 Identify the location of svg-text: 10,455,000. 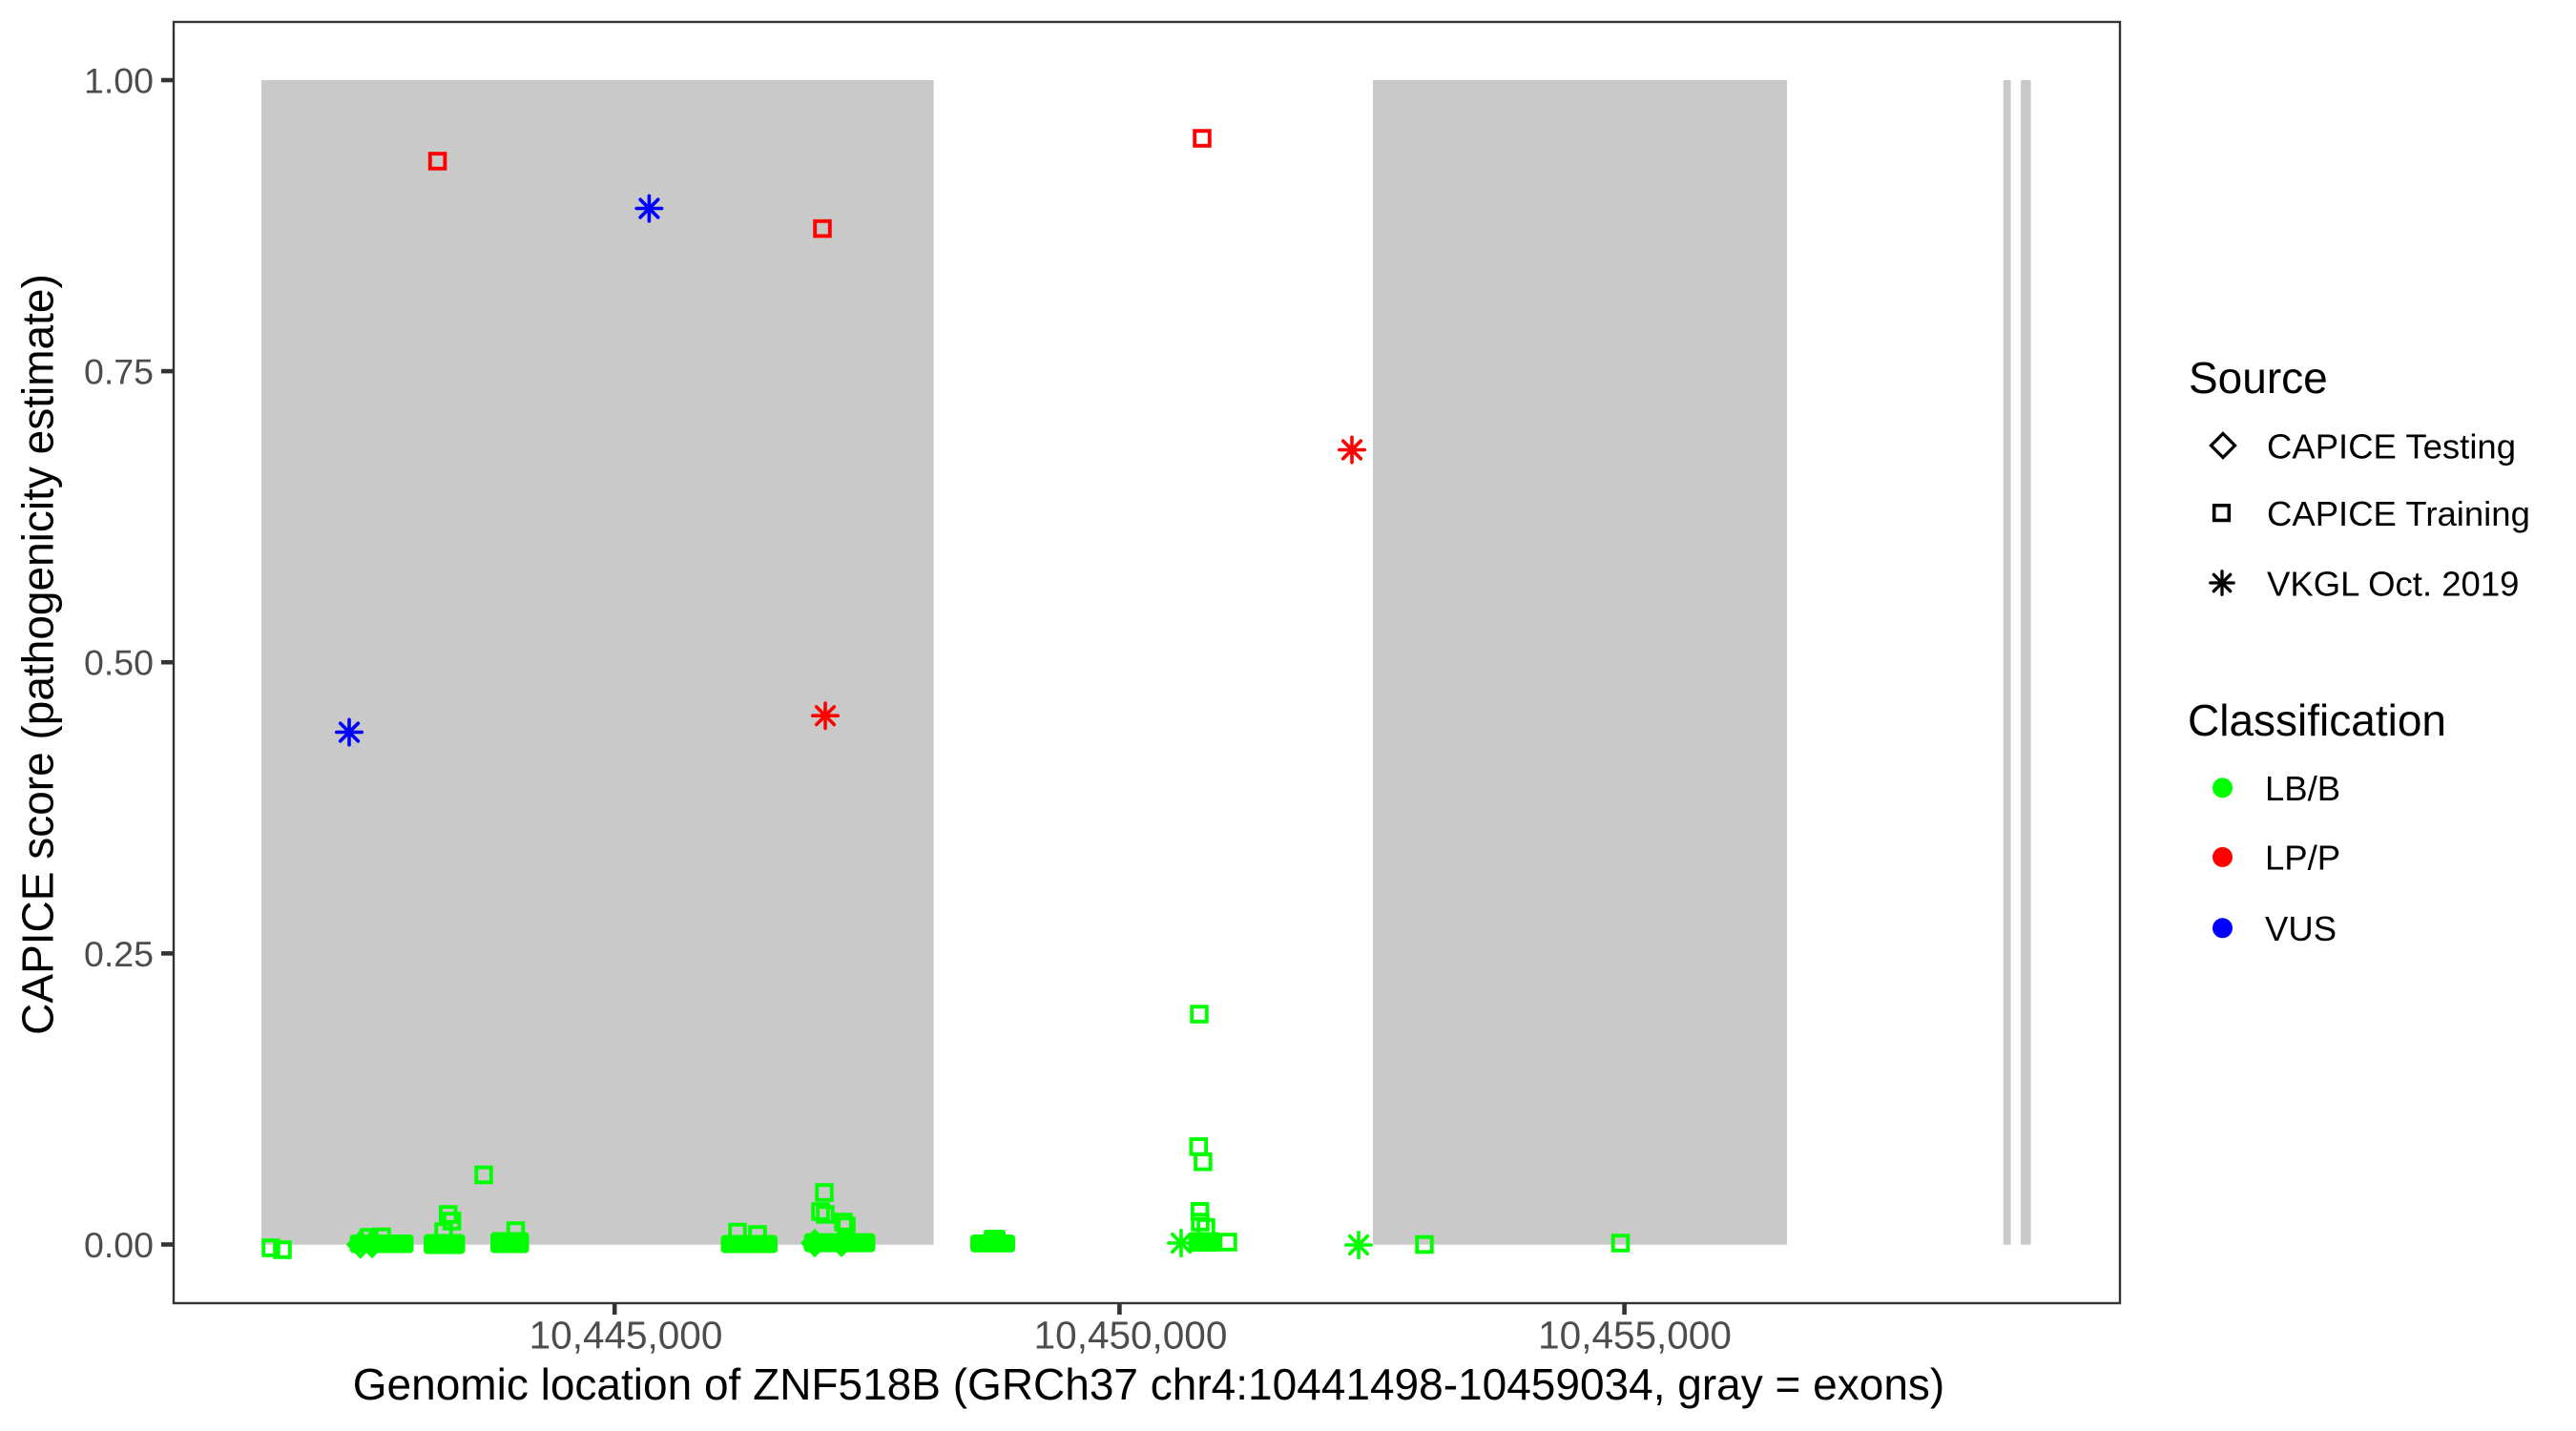
(1635, 1336).